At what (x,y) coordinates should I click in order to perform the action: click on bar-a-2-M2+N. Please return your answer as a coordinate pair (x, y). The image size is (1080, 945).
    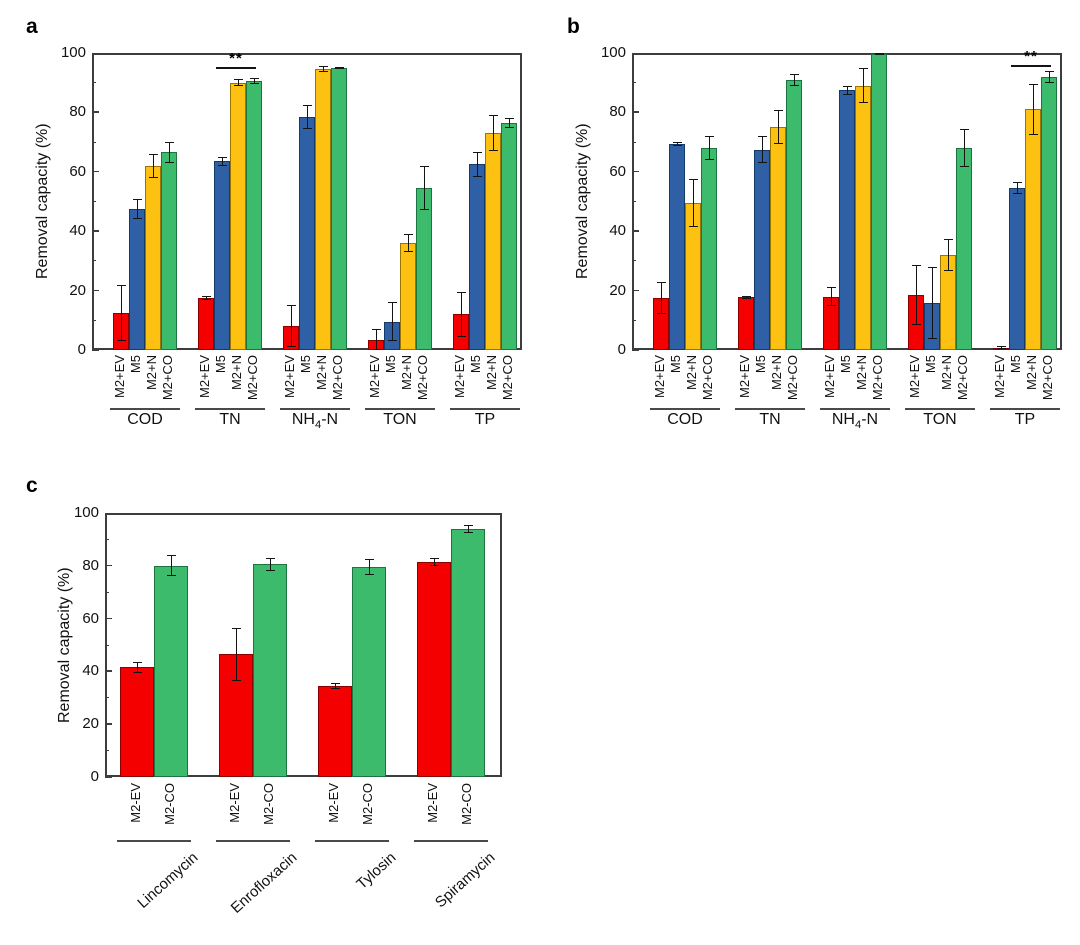
    Looking at the image, I should click on (323, 209).